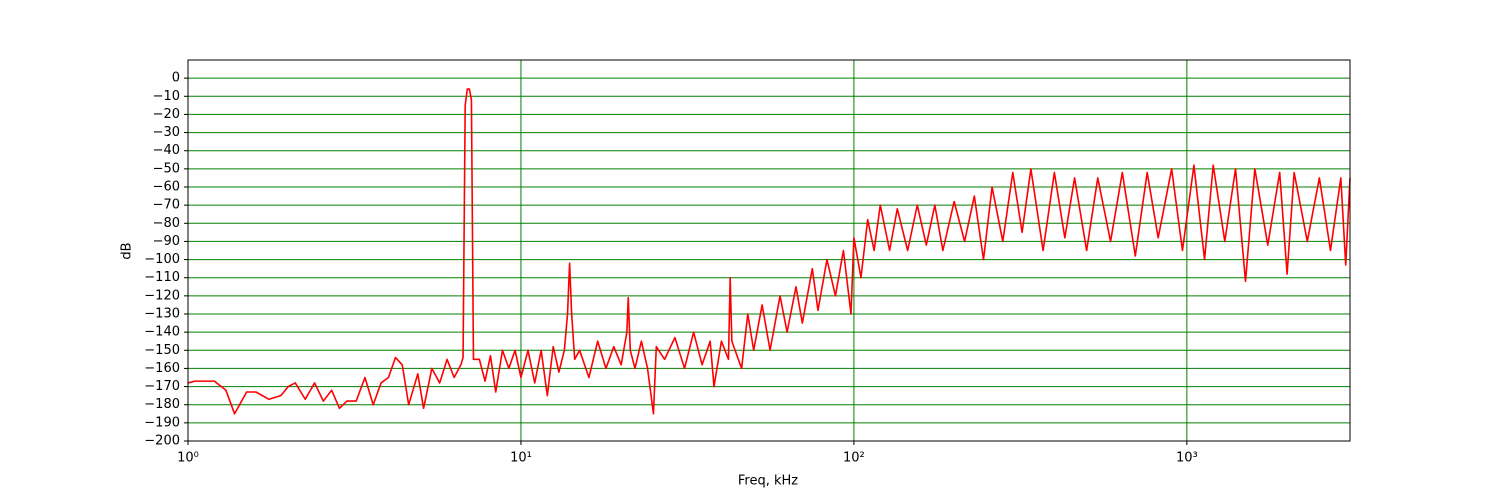 The image size is (1500, 500). I want to click on y-tick-label: −180, so click(162, 404).